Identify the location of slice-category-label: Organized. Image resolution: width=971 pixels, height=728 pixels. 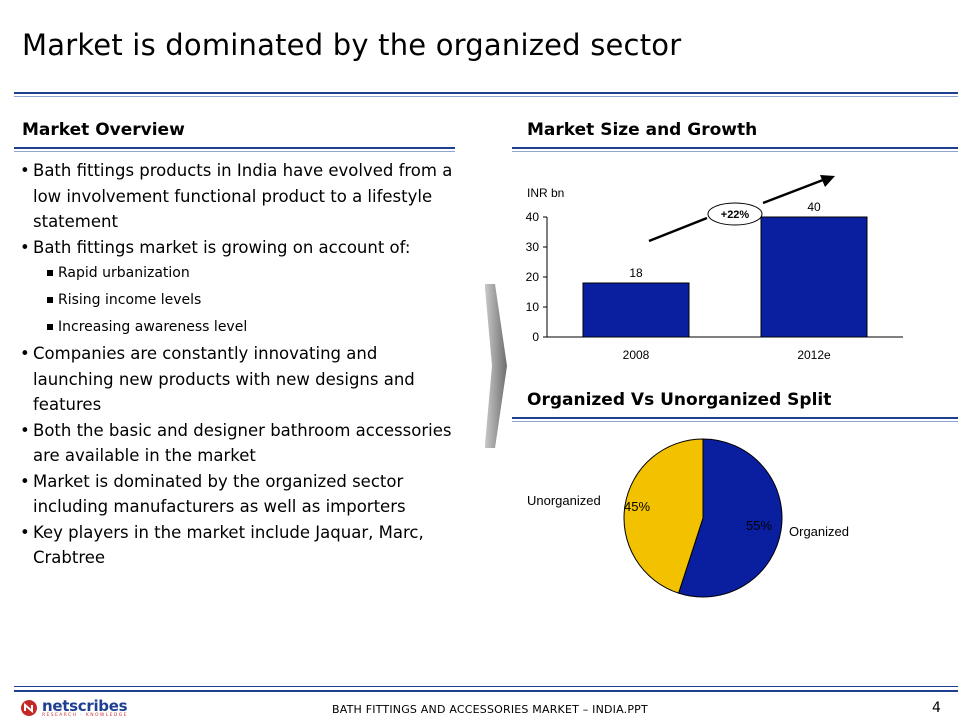
(819, 531).